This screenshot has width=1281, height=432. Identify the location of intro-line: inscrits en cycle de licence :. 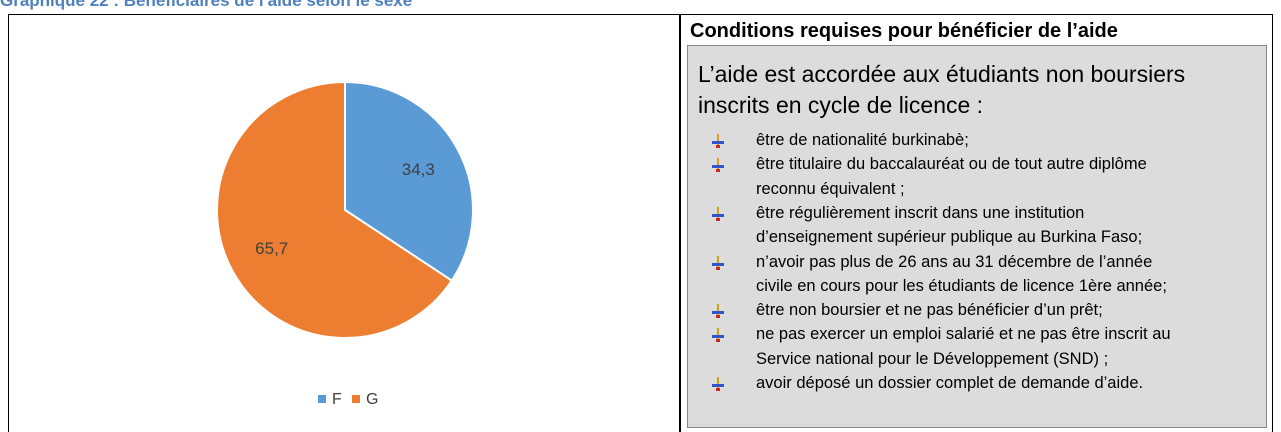
(841, 105).